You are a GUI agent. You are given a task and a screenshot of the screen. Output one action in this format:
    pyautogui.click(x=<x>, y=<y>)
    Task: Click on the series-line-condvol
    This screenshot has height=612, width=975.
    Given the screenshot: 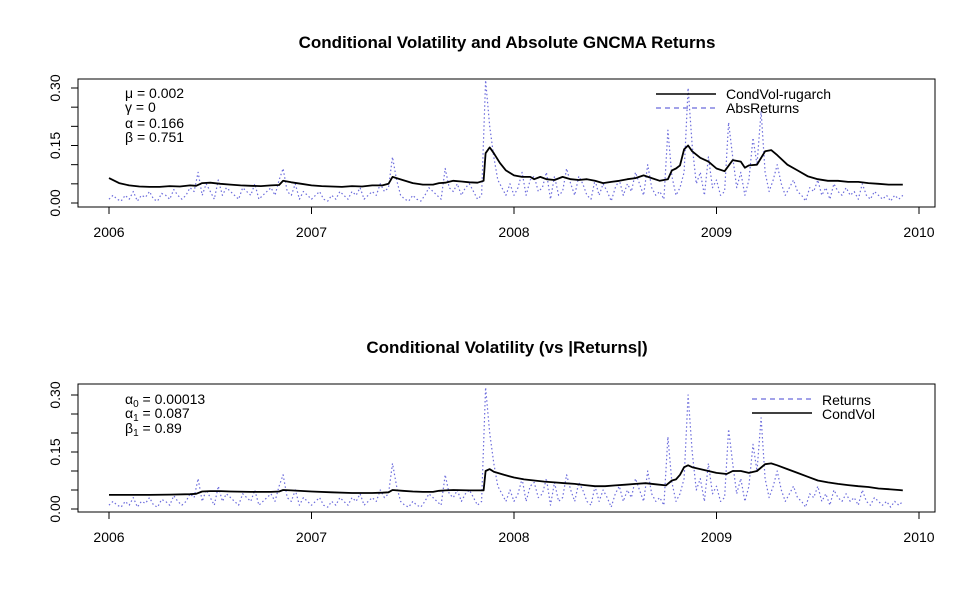 What is the action you would take?
    pyautogui.click(x=506, y=479)
    